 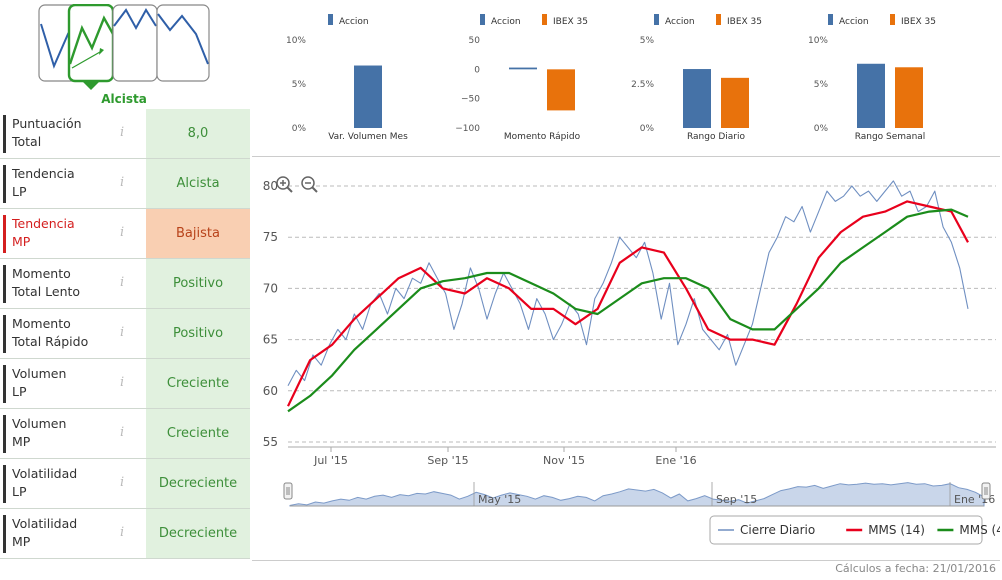 What do you see at coordinates (41, 273) in the screenshot?
I see `indicator-name-line1: Momento` at bounding box center [41, 273].